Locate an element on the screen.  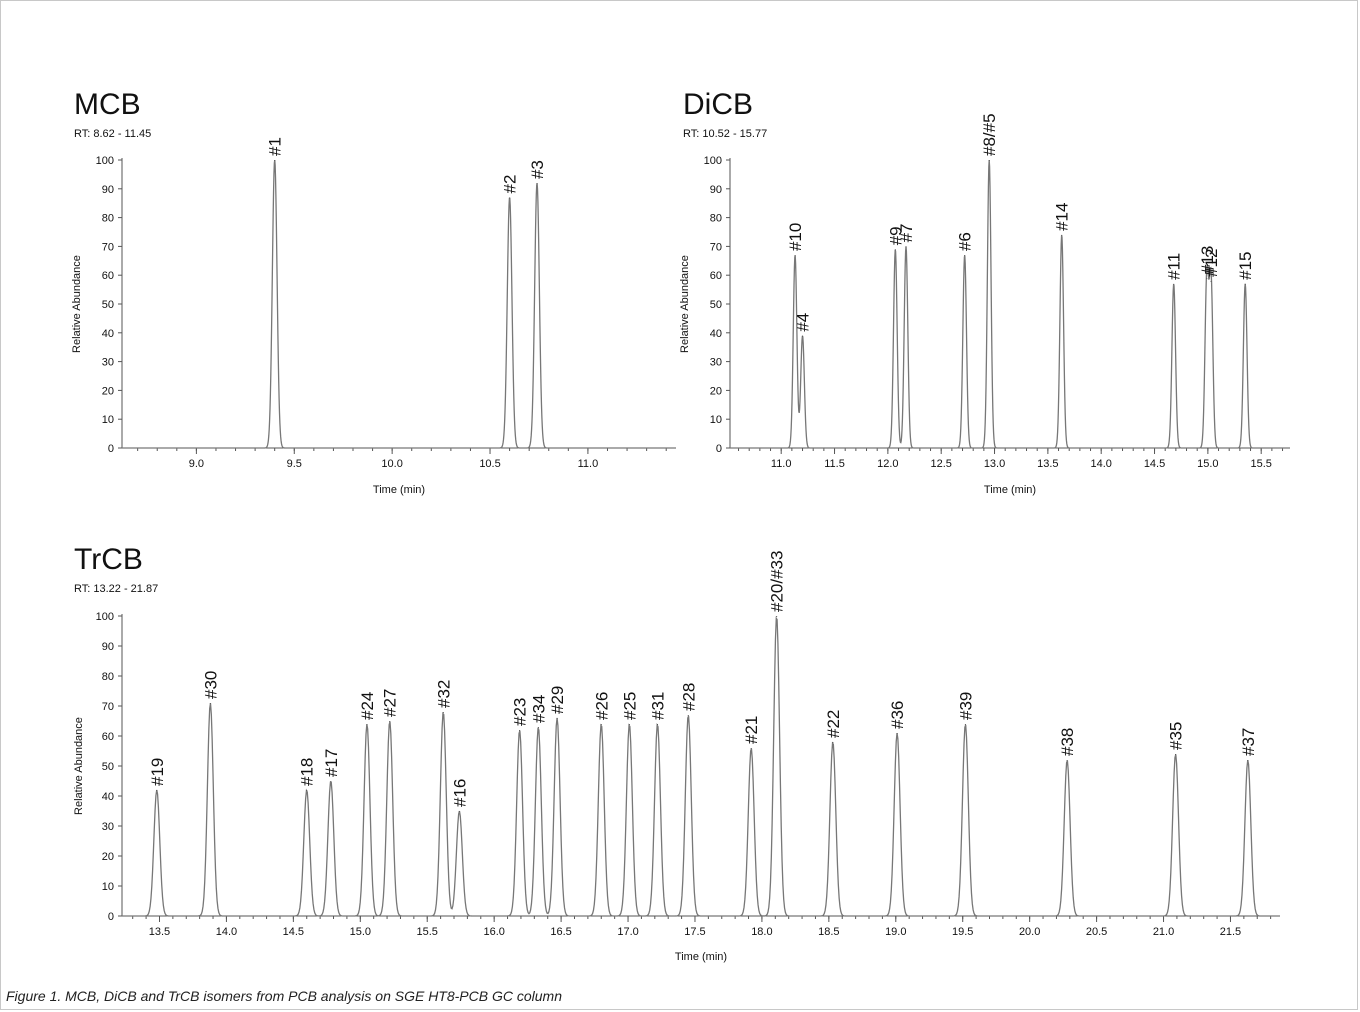
peak-label: #13 is located at coordinates (1207, 260).